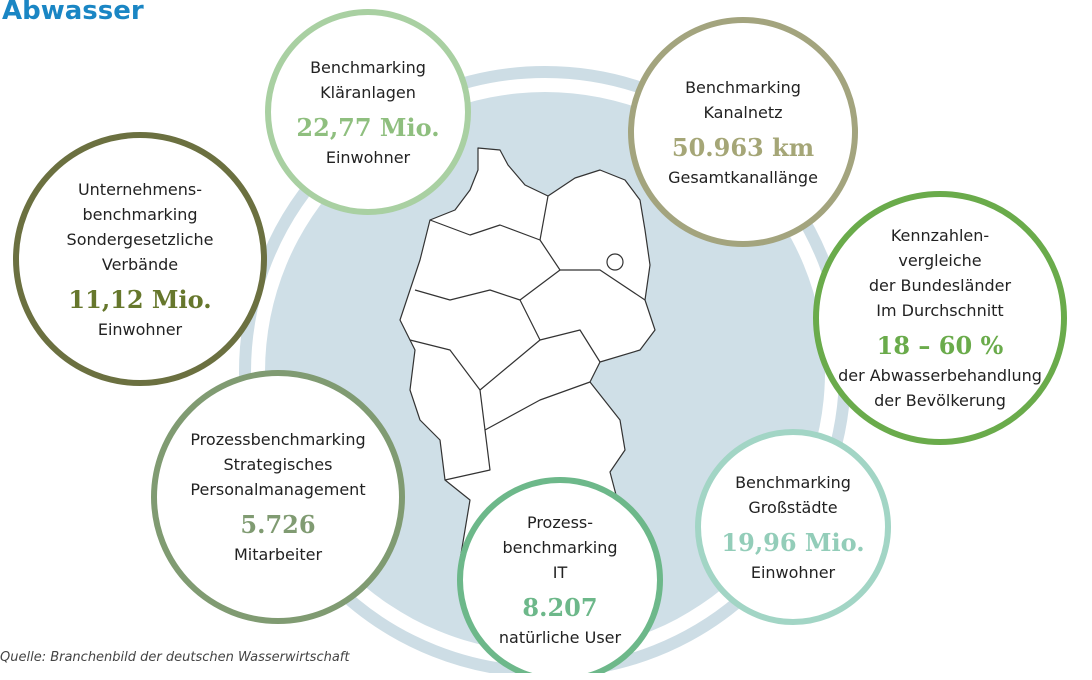  I want to click on node-label: der Bundesländer, so click(940, 285).